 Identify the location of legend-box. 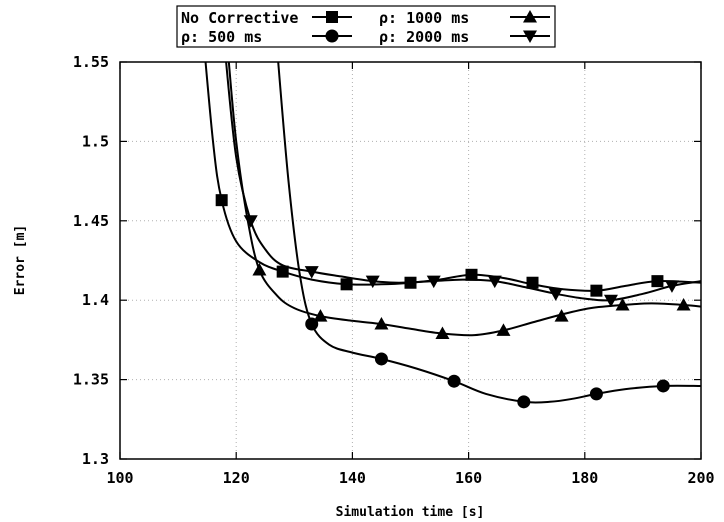
(366, 26).